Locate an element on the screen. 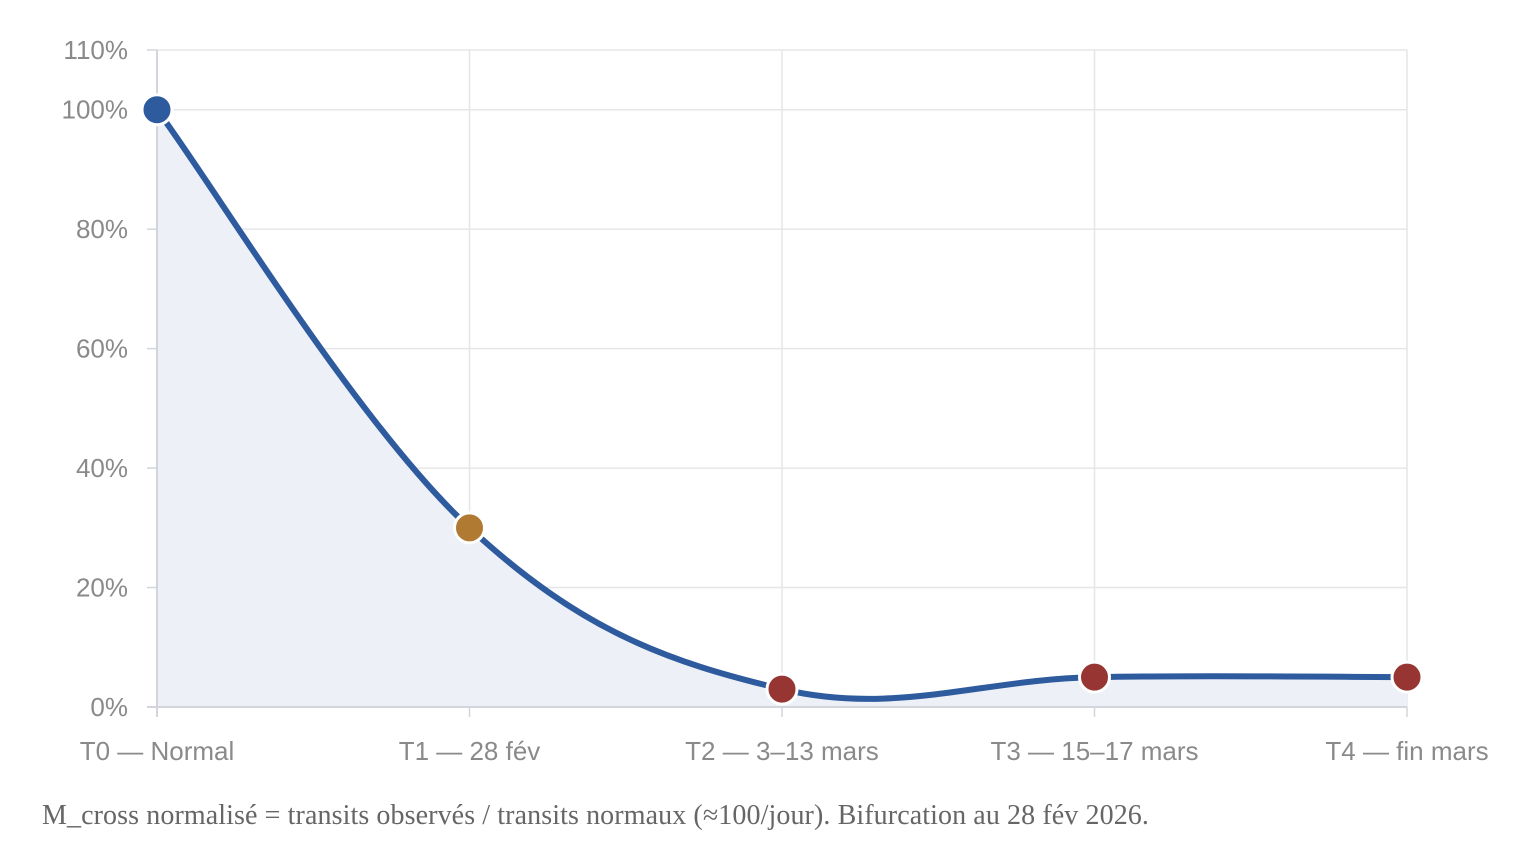  y-tick-label: 0% is located at coordinates (109, 707).